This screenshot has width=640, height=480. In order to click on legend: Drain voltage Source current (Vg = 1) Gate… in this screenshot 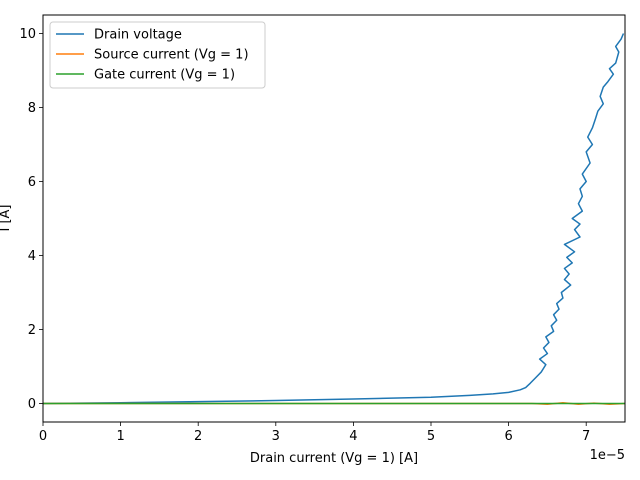, I will do `click(157, 55)`.